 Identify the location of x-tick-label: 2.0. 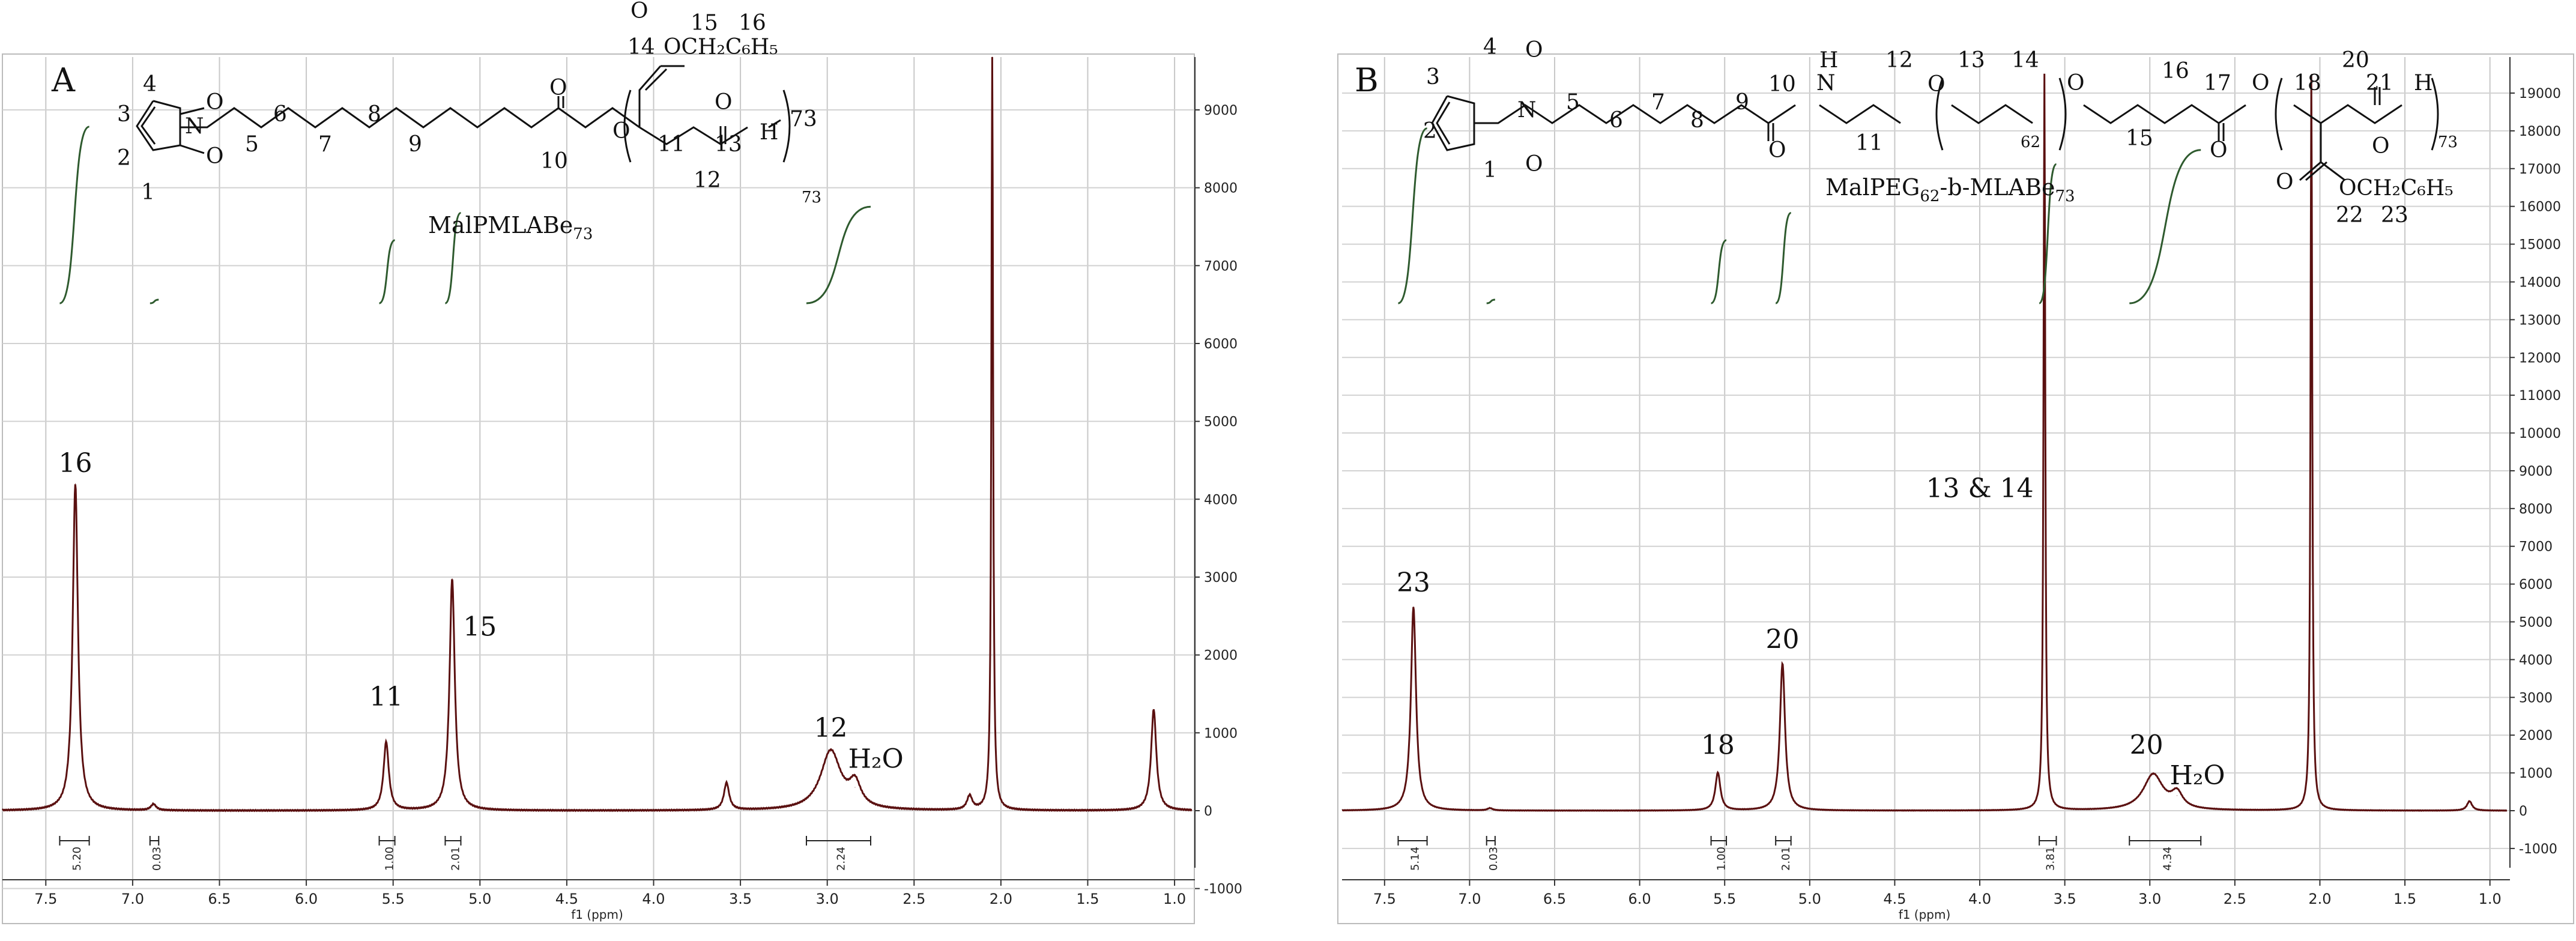
(1001, 899).